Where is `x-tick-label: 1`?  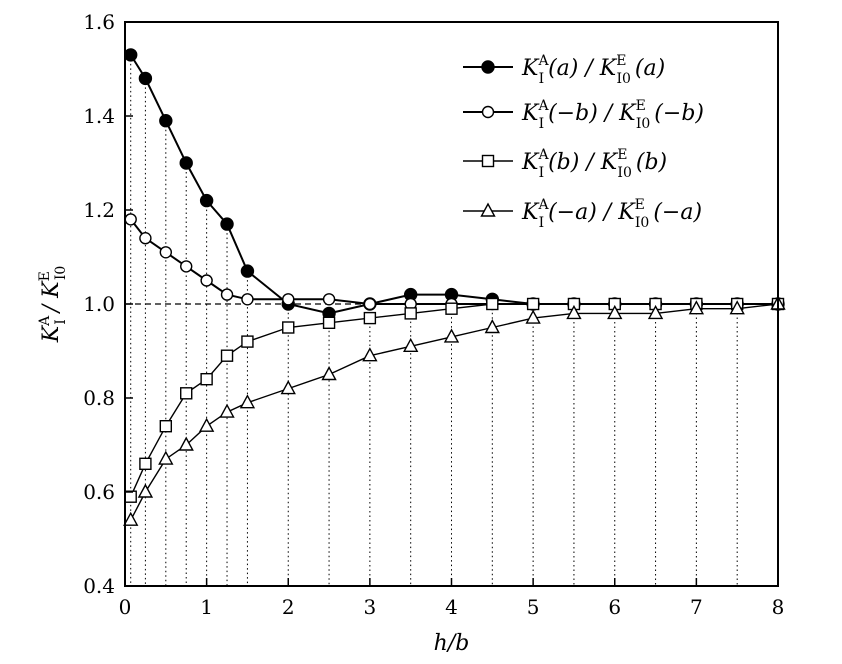
x-tick-label: 1 is located at coordinates (206, 607).